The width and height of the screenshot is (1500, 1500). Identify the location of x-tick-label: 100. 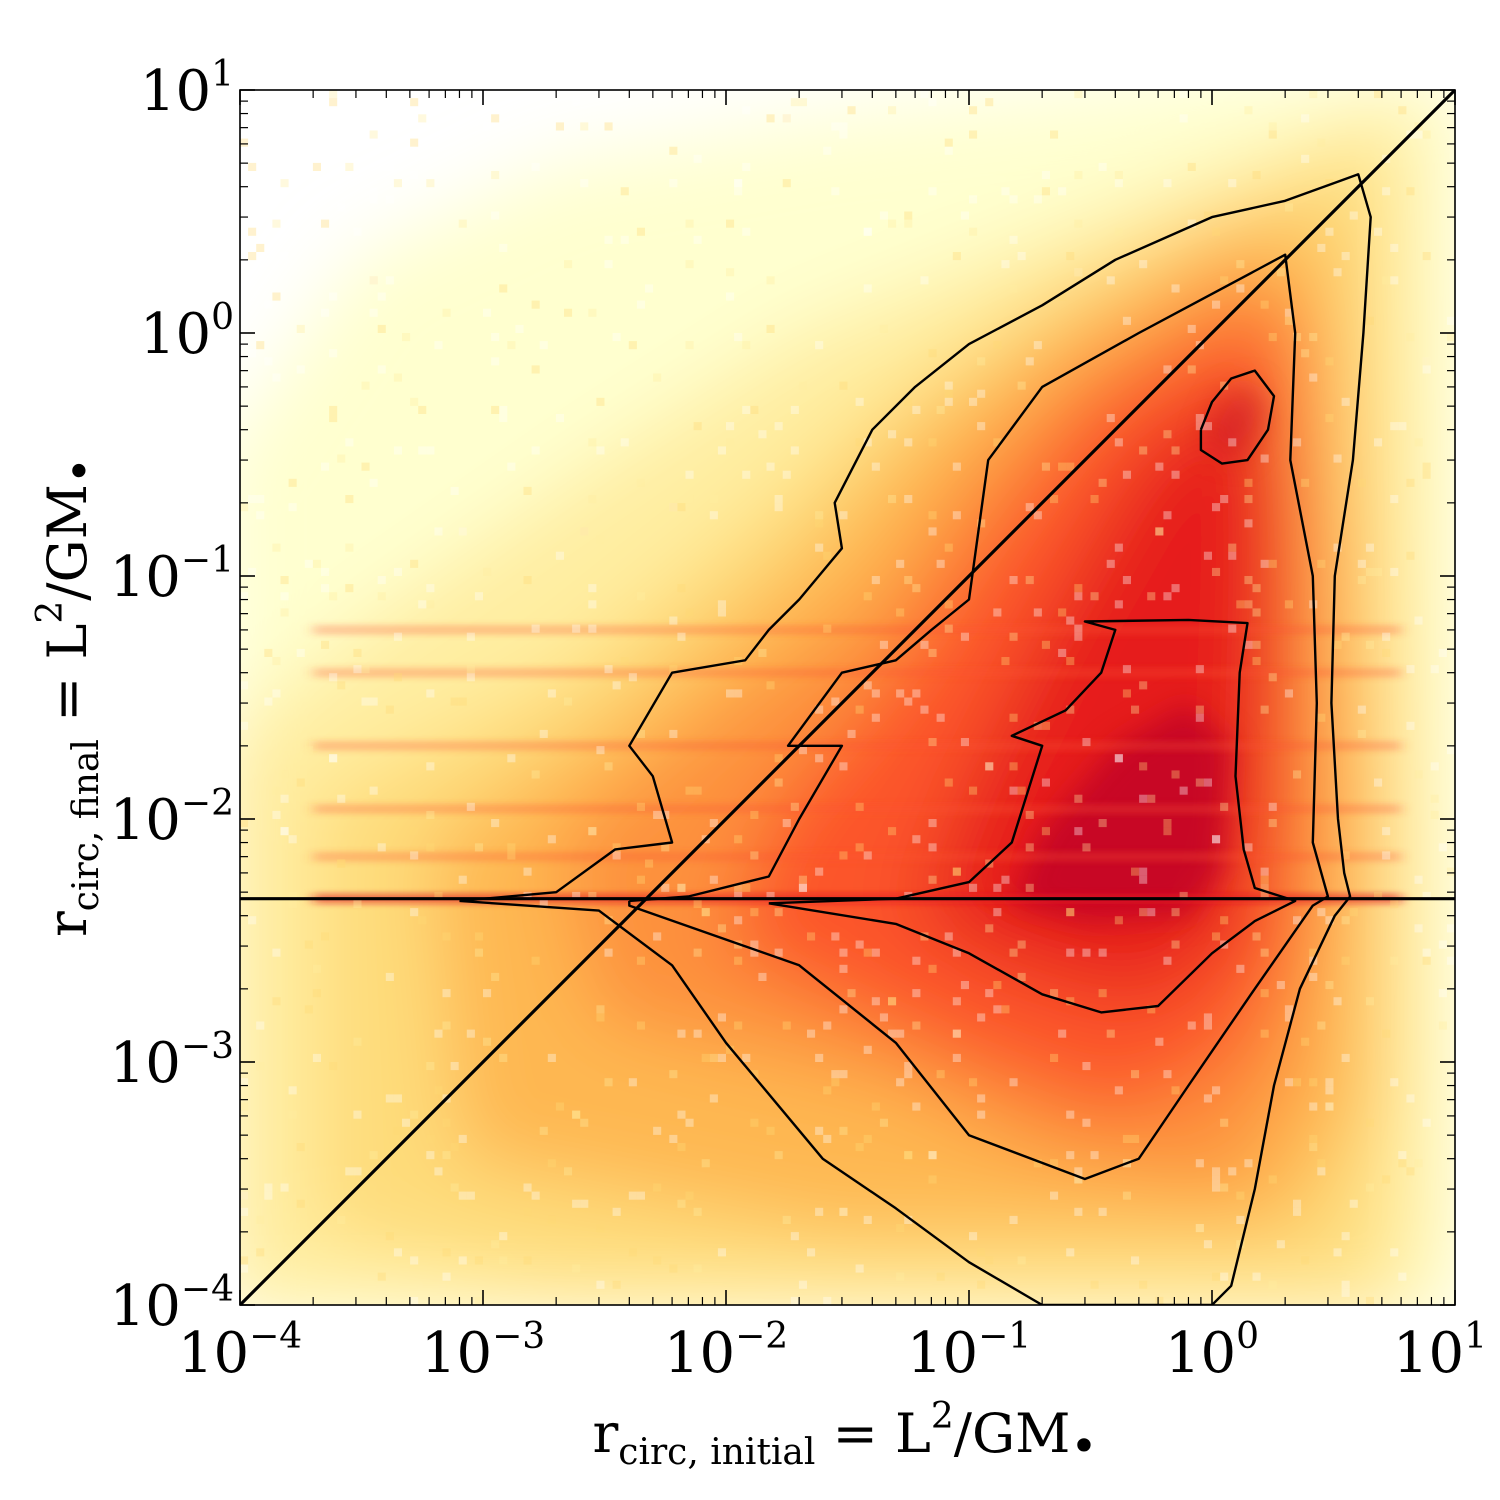
(1212, 1351).